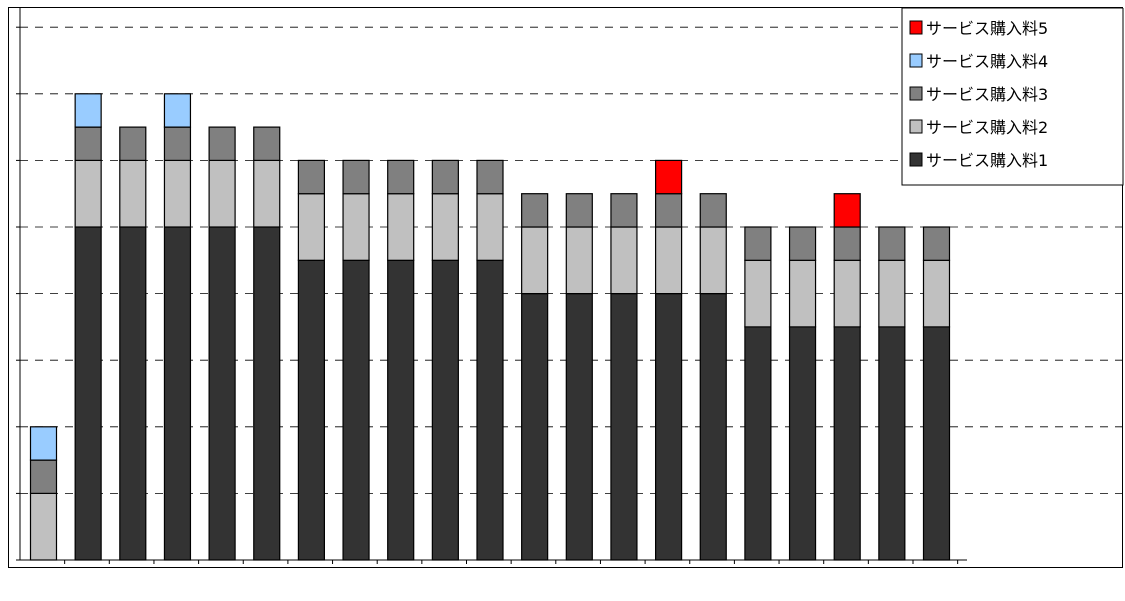 The image size is (1125, 601). Describe the element at coordinates (987, 94) in the screenshot. I see `legend-entry: サービス購入料3` at that location.